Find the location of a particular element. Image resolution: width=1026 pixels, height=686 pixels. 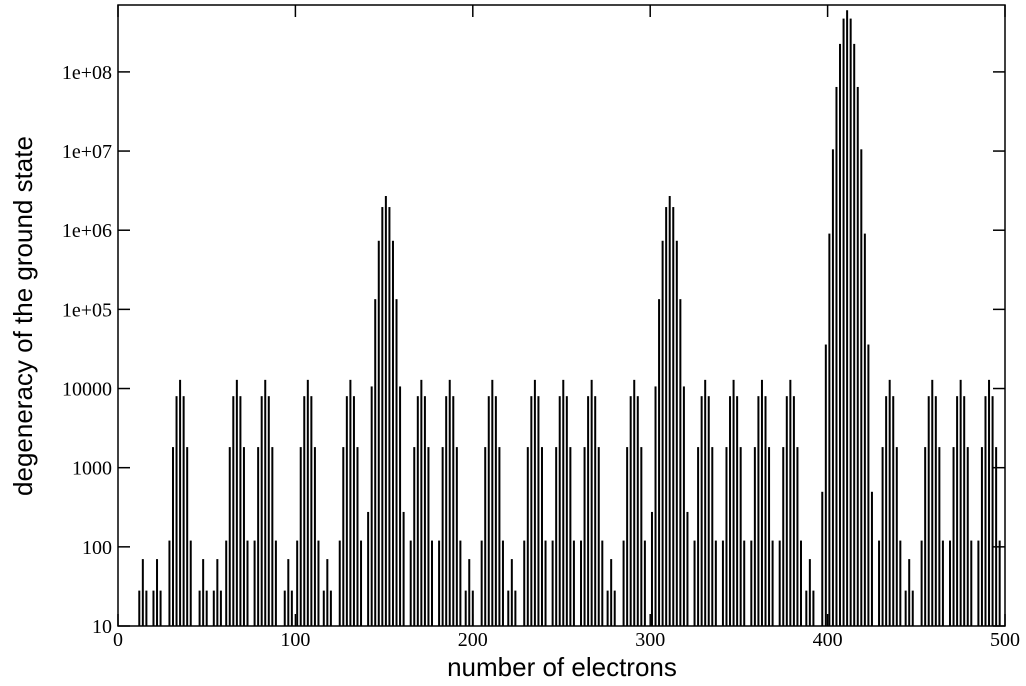

y-tick-label: 1e+05 is located at coordinates (87, 310).